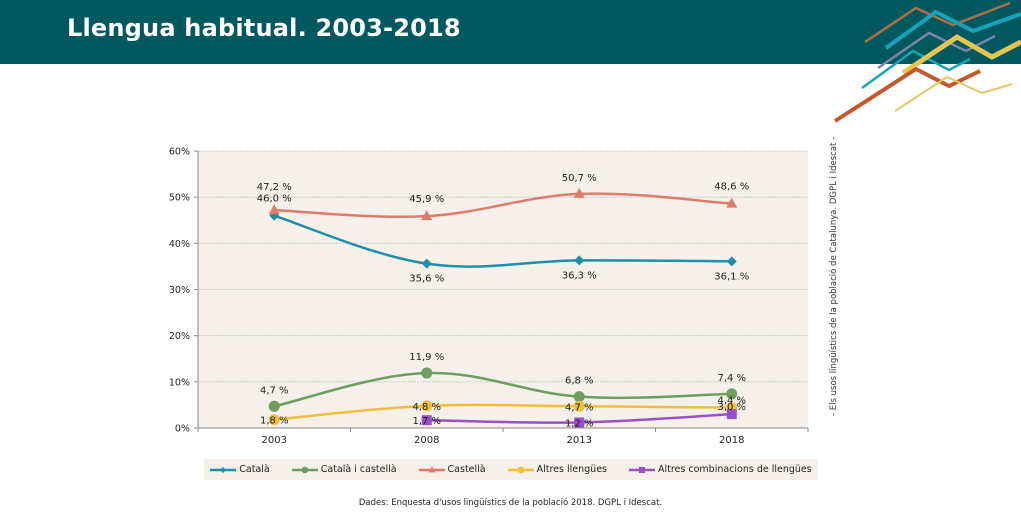 This screenshot has height=531, width=1021. I want to click on y-tick-label: 60%, so click(179, 152).